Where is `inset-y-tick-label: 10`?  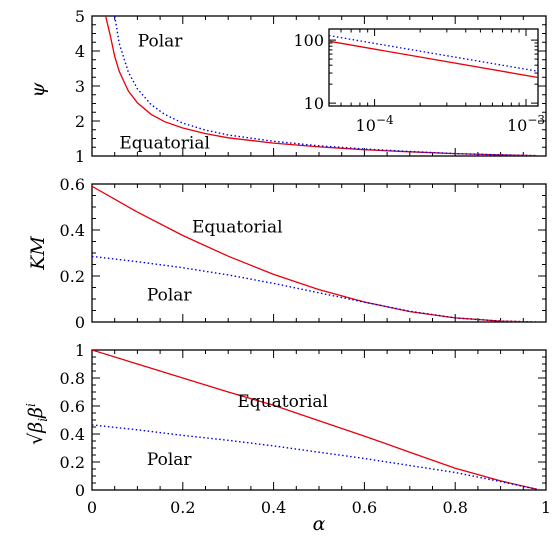
inset-y-tick-label: 10 is located at coordinates (314, 103).